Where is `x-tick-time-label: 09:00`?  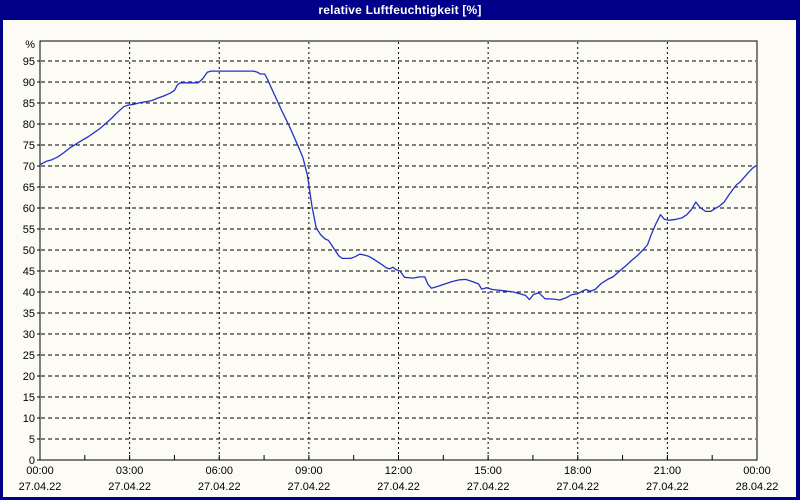
x-tick-time-label: 09:00 is located at coordinates (309, 471).